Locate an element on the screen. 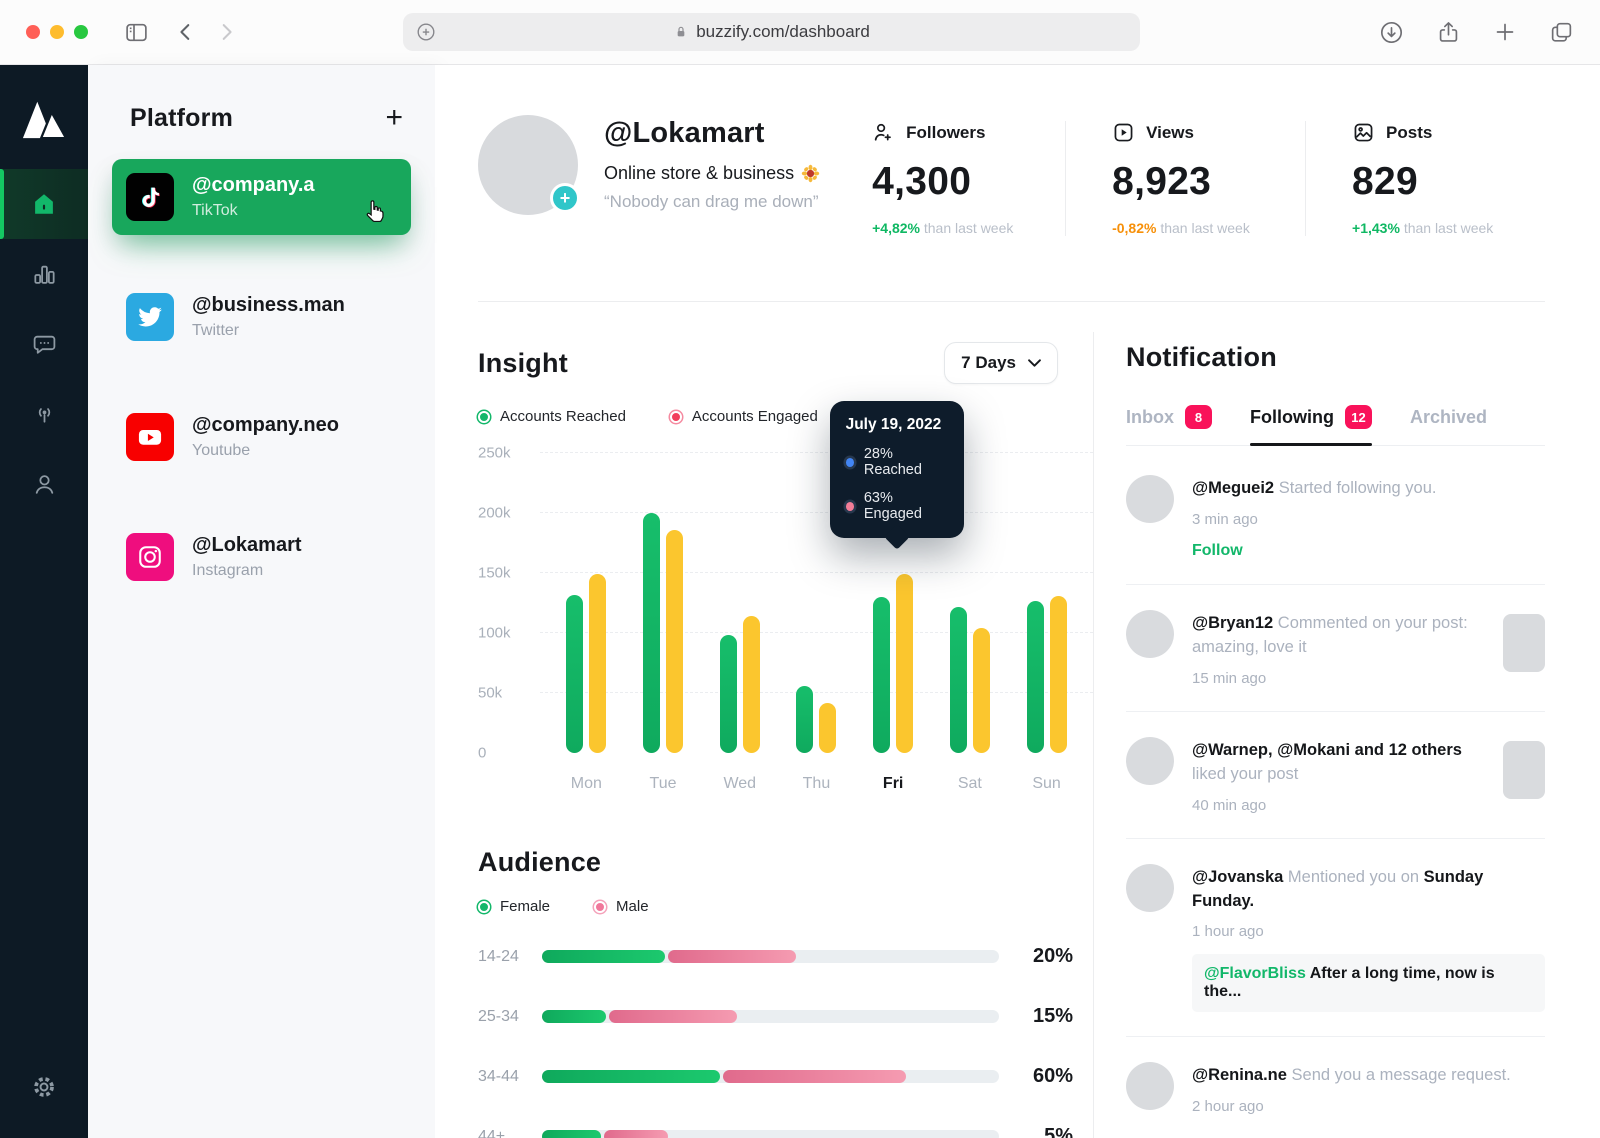  notification-user: @Bryan12 is located at coordinates (1233, 622).